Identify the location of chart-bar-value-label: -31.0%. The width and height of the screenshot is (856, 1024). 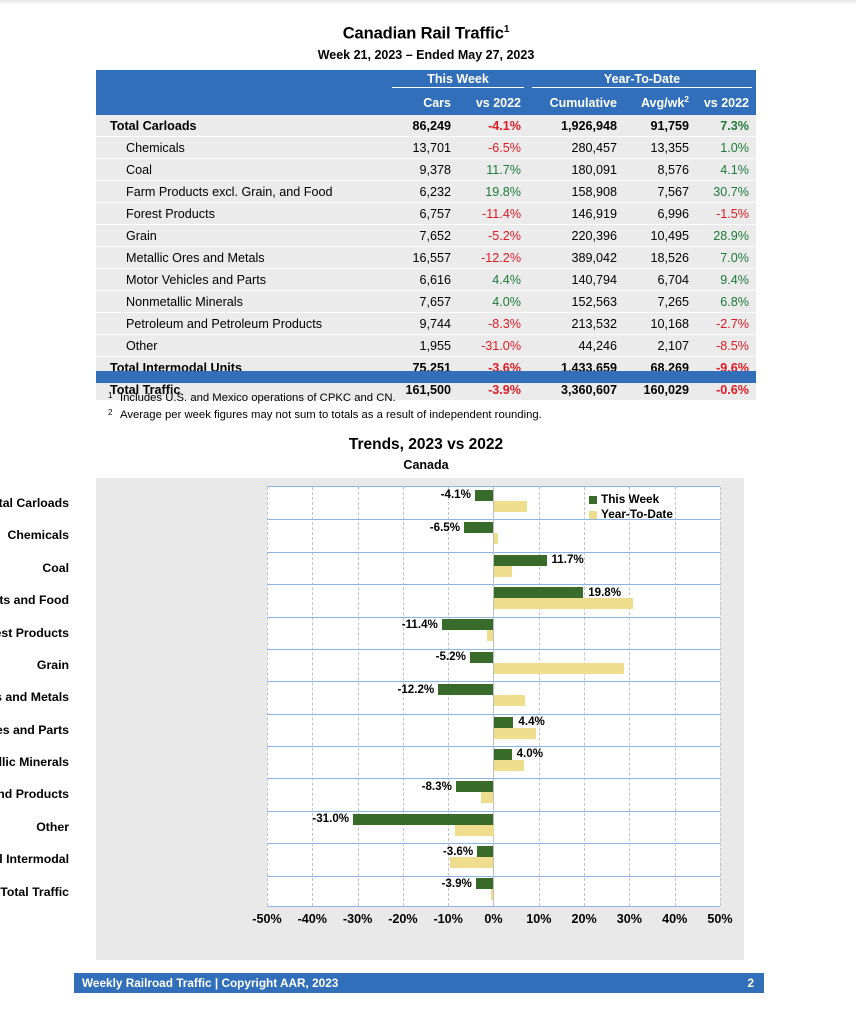
(331, 819).